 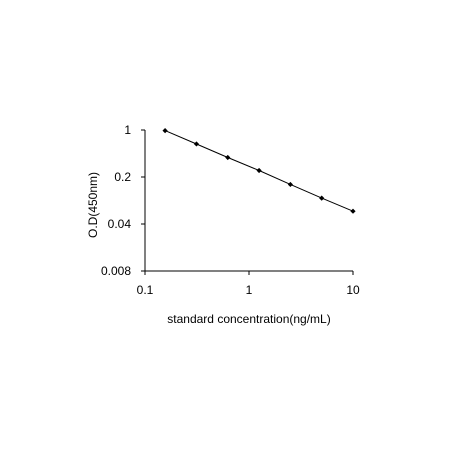 What do you see at coordinates (248, 319) in the screenshot?
I see `x-axis-title: standard concentration(ng/mL)` at bounding box center [248, 319].